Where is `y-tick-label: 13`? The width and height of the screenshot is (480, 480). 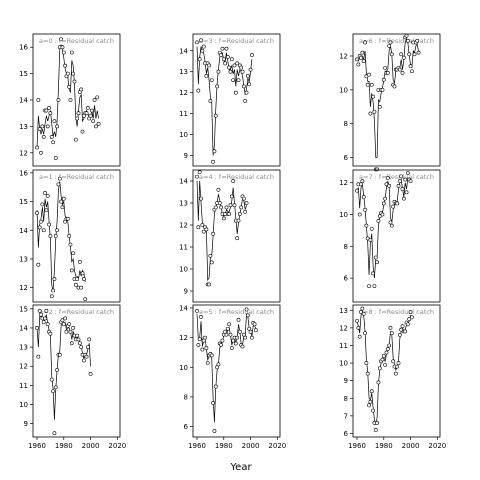
y-tick-label: 13 is located at coordinates (23, 348).